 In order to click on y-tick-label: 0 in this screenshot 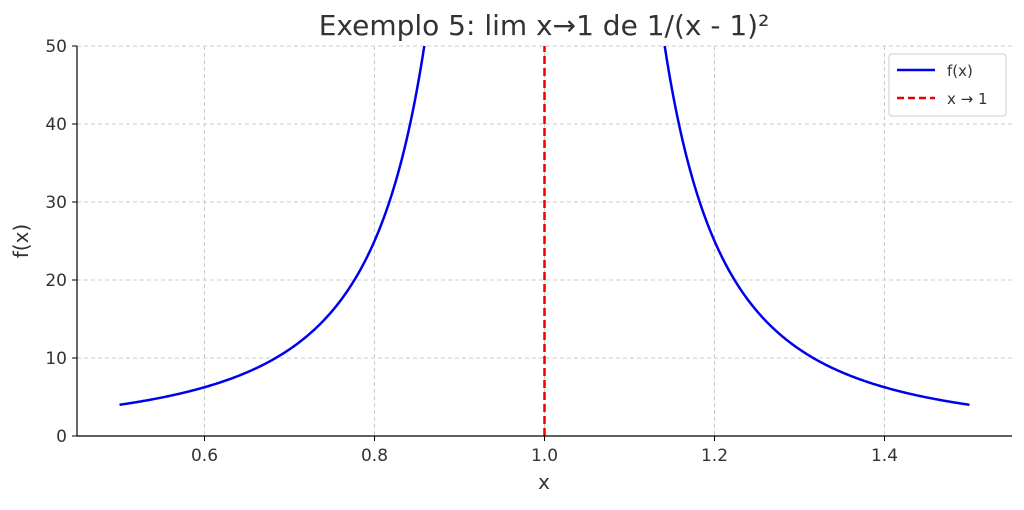, I will do `click(61, 437)`.